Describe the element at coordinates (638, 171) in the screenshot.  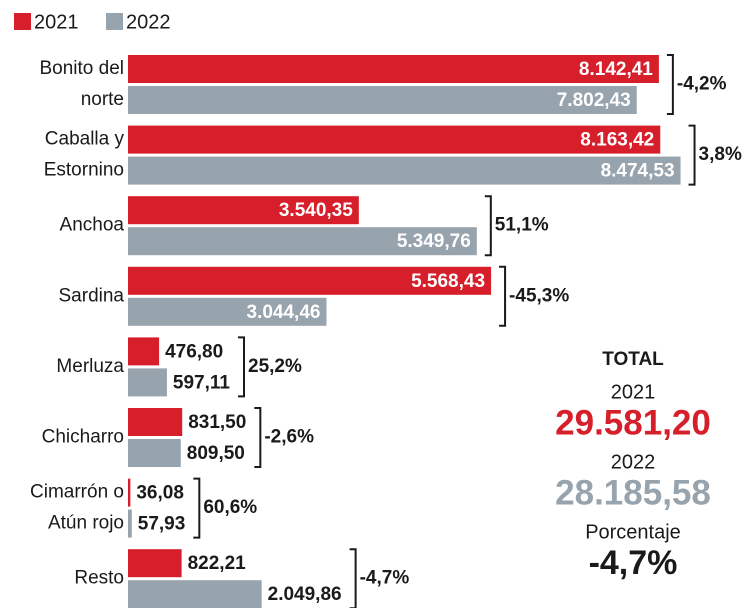
I see `value-label: 8.474,53` at that location.